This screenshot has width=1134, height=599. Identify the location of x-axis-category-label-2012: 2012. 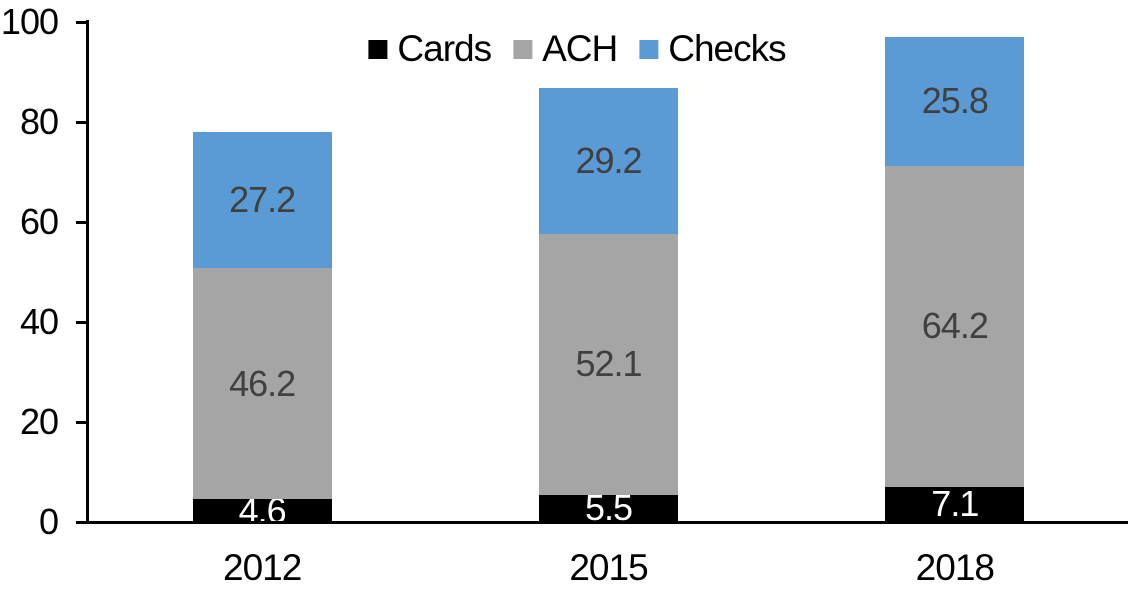
(262, 567).